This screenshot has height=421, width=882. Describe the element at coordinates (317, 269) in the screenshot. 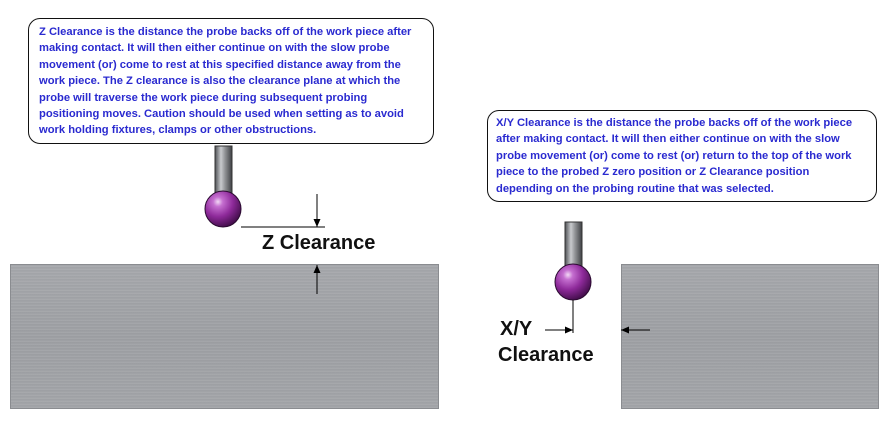

I see `z-arrow-bottom-head` at that location.